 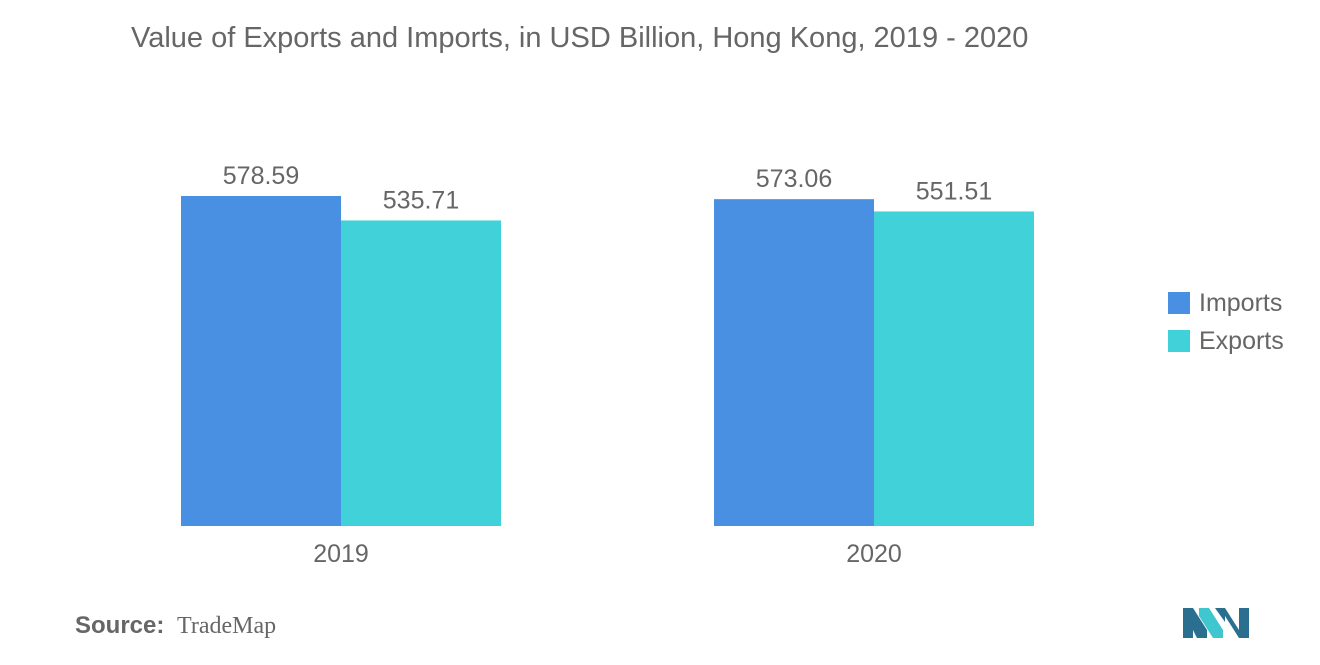 I want to click on bar-imports-2019, so click(x=261, y=361).